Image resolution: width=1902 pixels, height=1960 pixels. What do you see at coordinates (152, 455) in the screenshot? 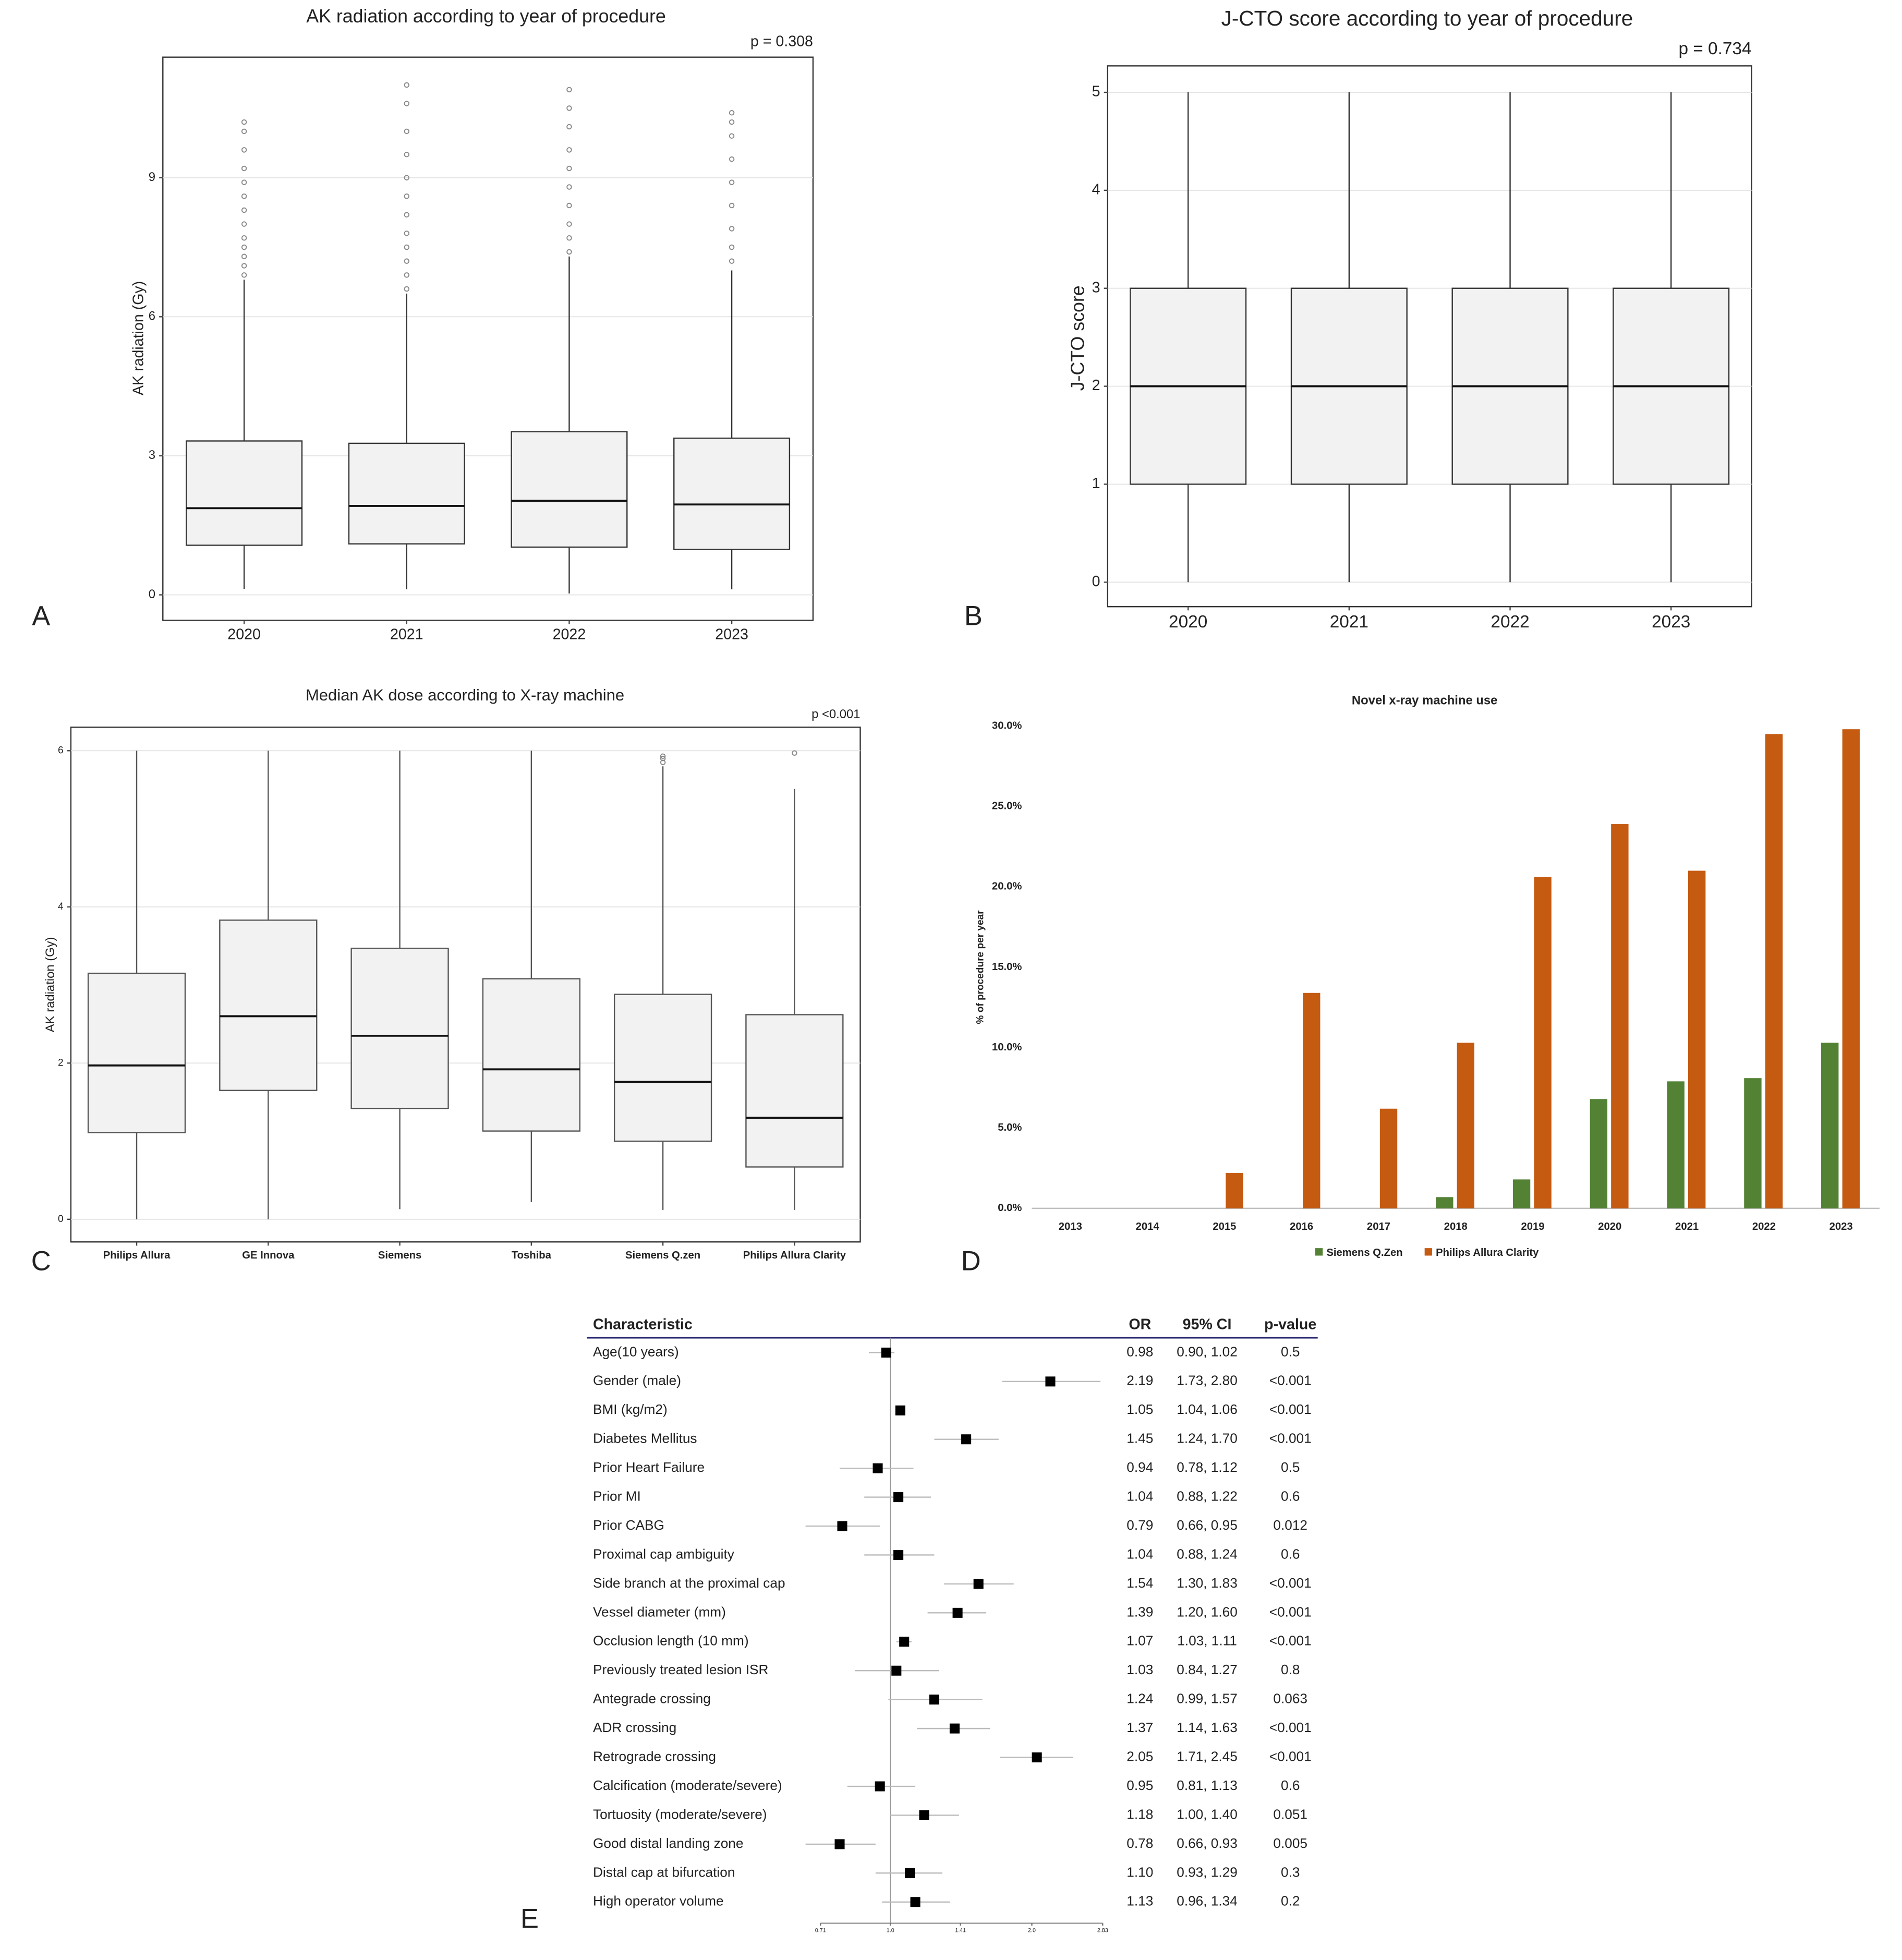
I see `y-tick-label: 3` at bounding box center [152, 455].